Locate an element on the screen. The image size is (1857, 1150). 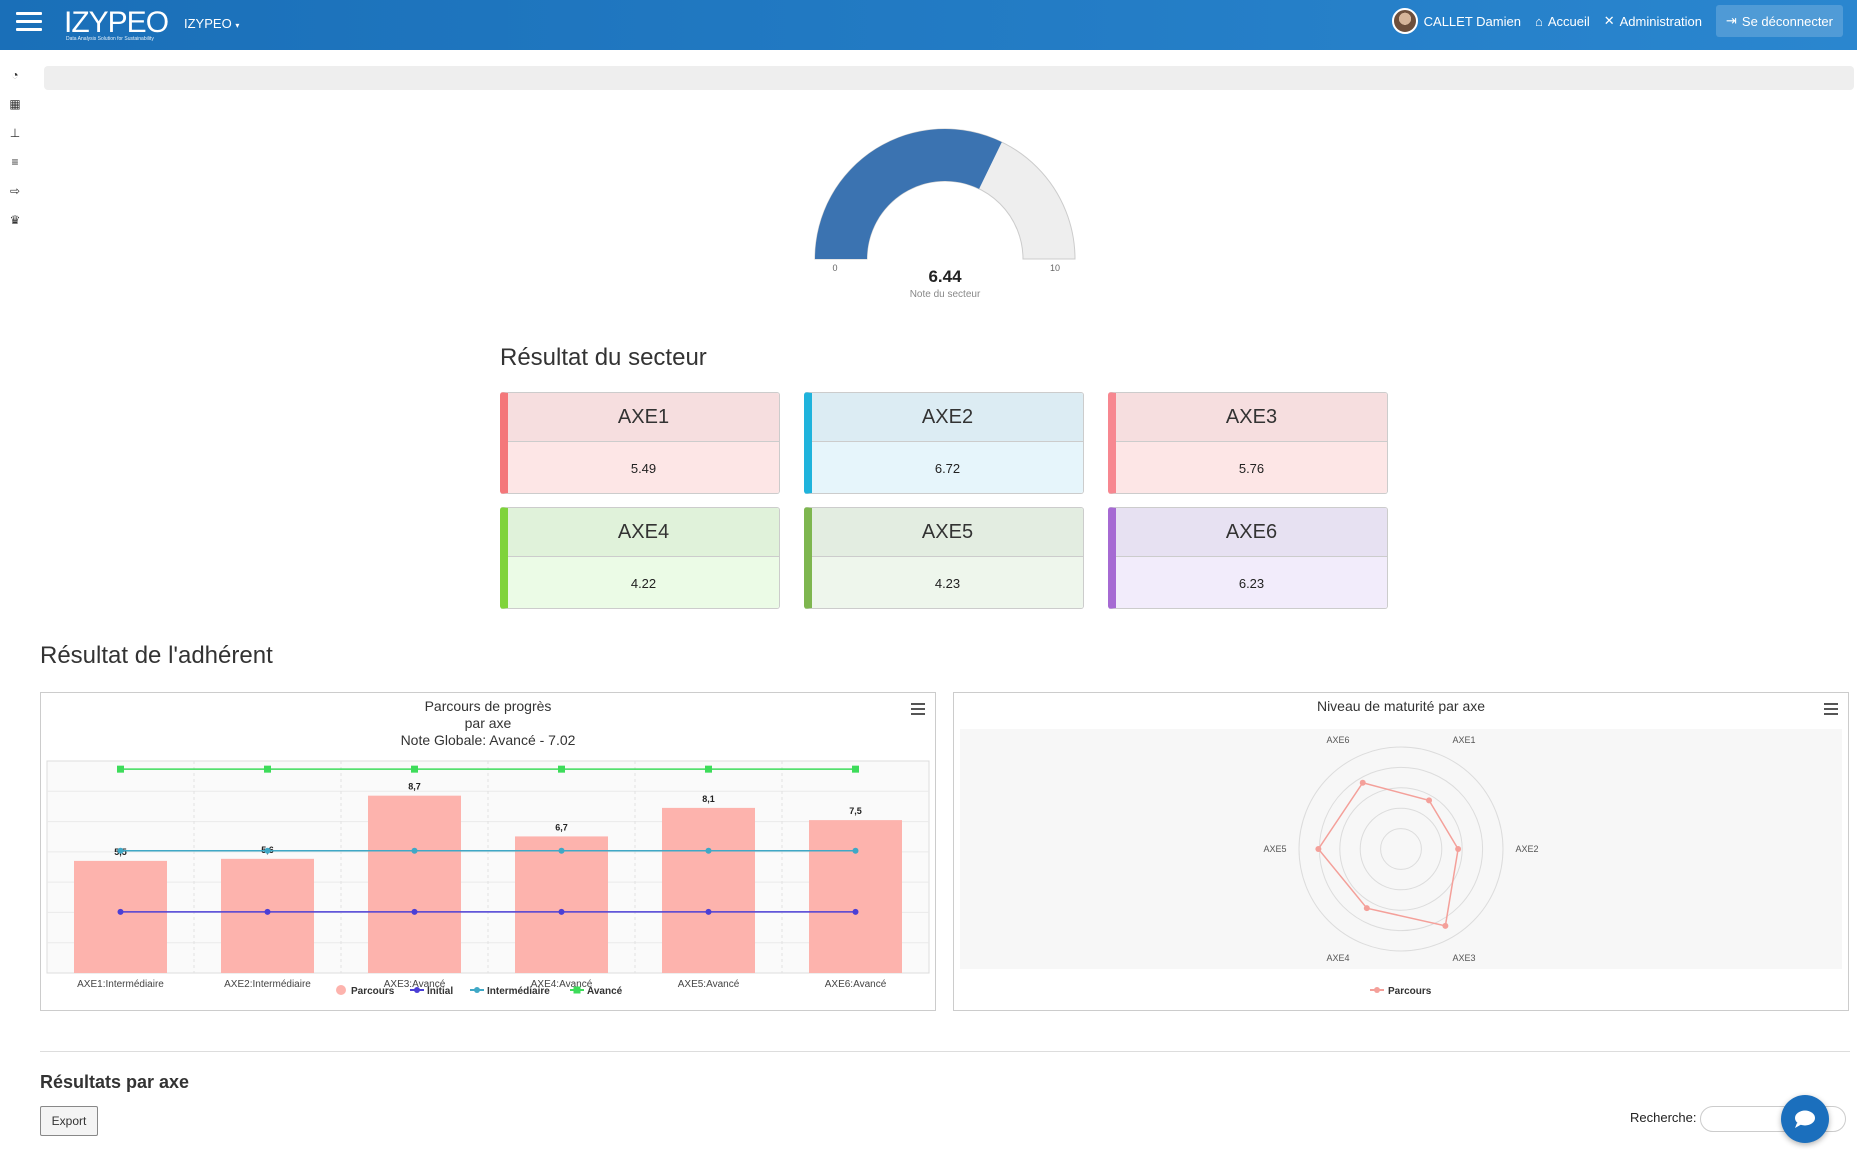
chat-button is located at coordinates (1805, 1119).